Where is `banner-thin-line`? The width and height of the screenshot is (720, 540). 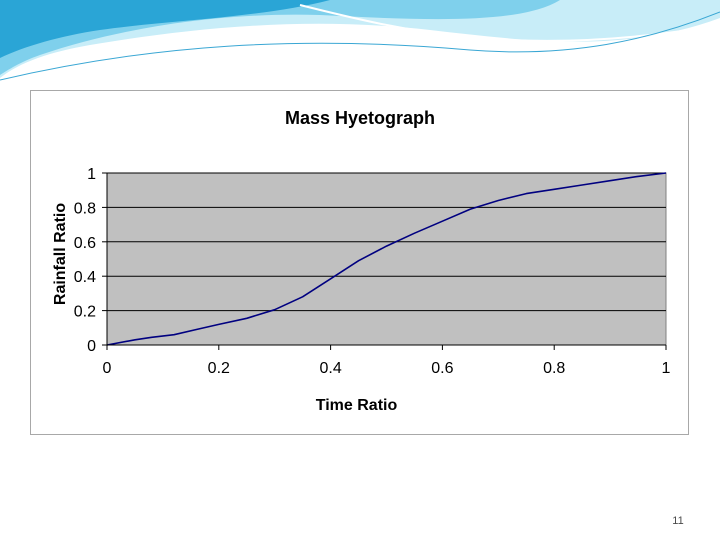
banner-thin-line is located at coordinates (360, 46).